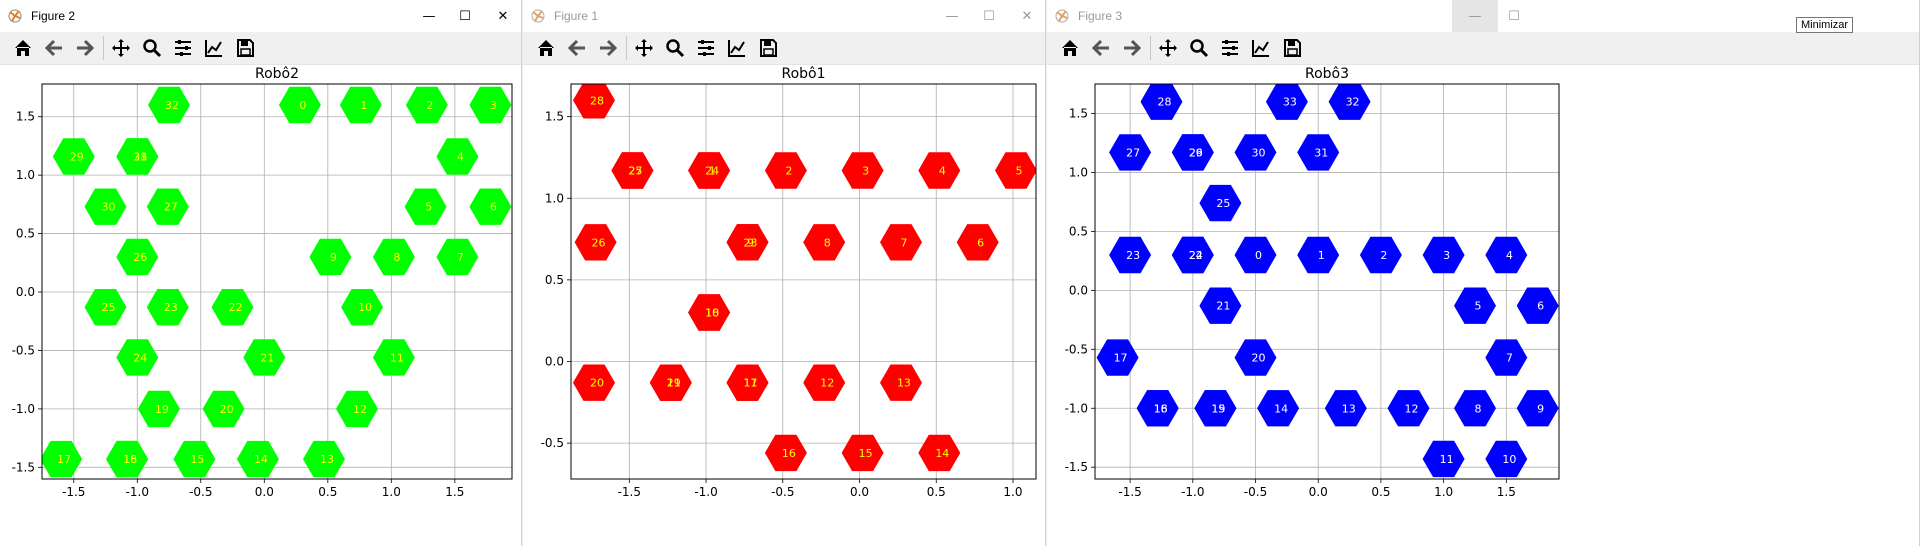 This screenshot has height=546, width=1920. Describe the element at coordinates (784, 16) in the screenshot. I see `title-bar: Figure 1 — ☐ ✕` at that location.